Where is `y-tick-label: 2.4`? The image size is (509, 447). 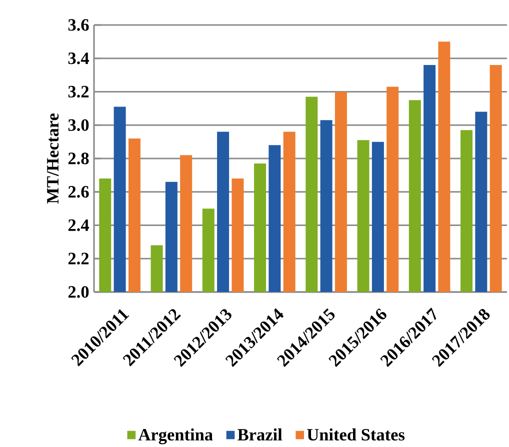 y-tick-label: 2.4 is located at coordinates (78, 225).